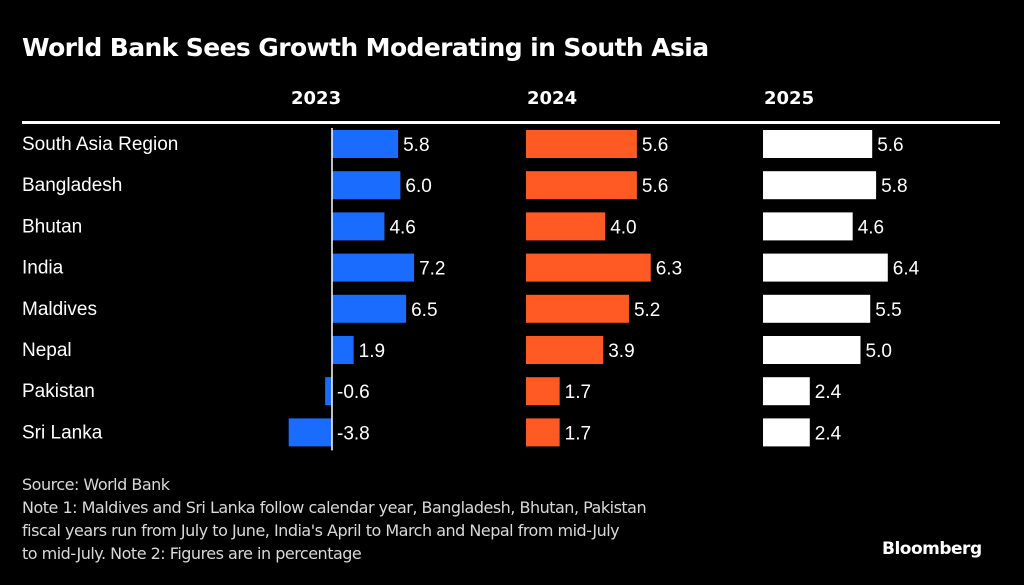 Image resolution: width=1024 pixels, height=585 pixels. Describe the element at coordinates (577, 308) in the screenshot. I see `bar-2024-maldives` at that location.